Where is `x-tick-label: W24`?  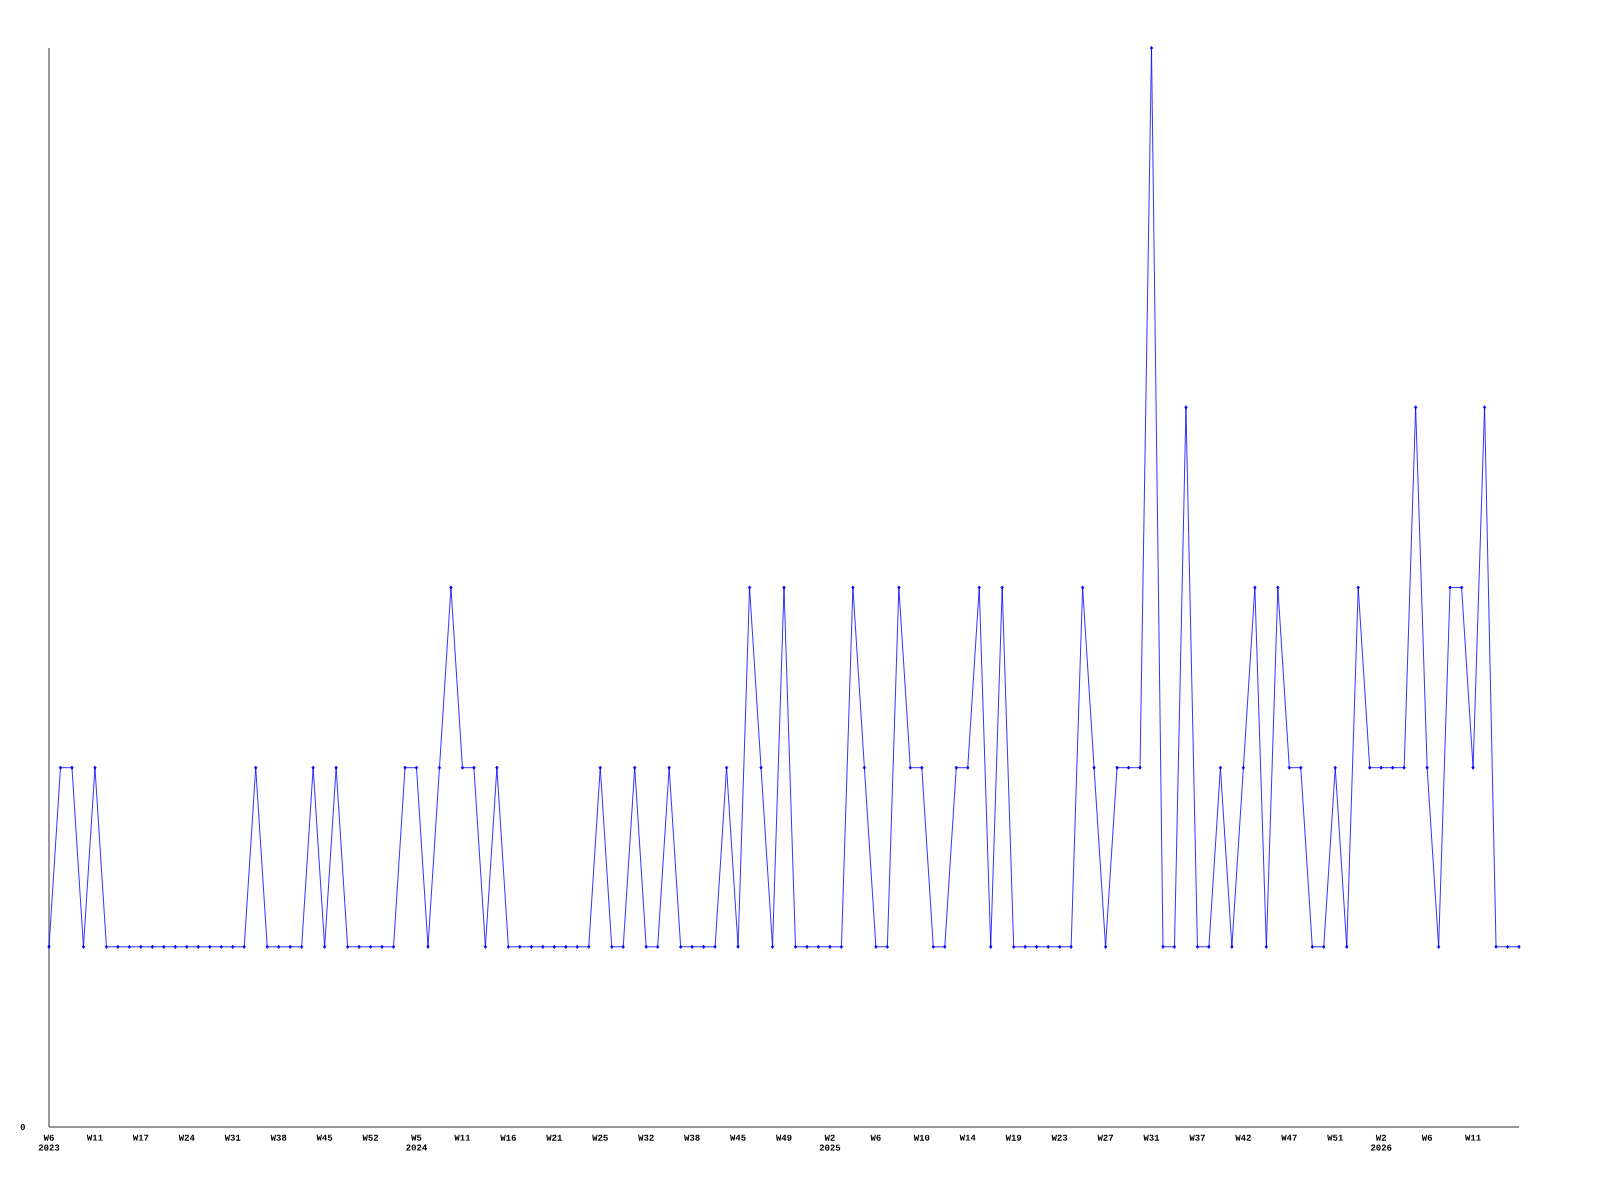
x-tick-label: W24 is located at coordinates (186, 1137).